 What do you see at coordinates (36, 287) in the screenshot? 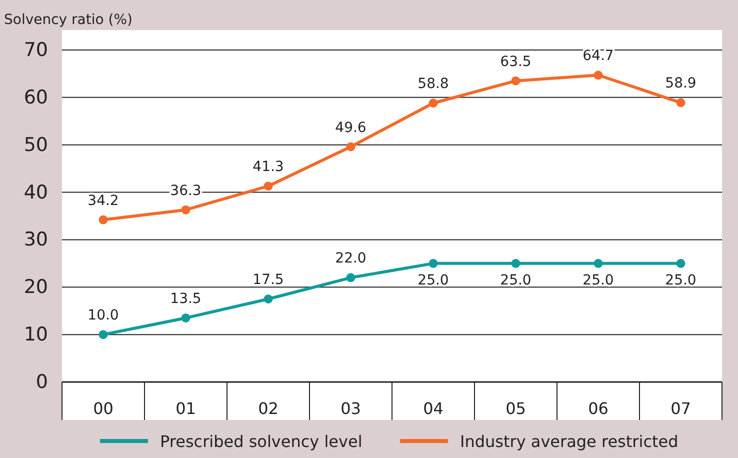
I see `y-tick-label: 20` at bounding box center [36, 287].